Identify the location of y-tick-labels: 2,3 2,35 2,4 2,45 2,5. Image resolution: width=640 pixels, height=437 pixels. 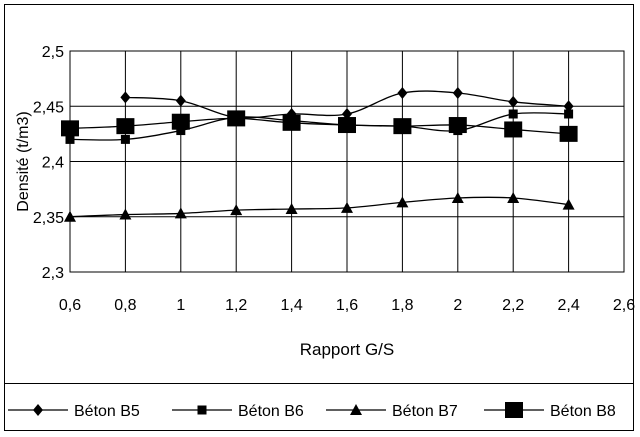
(48, 163).